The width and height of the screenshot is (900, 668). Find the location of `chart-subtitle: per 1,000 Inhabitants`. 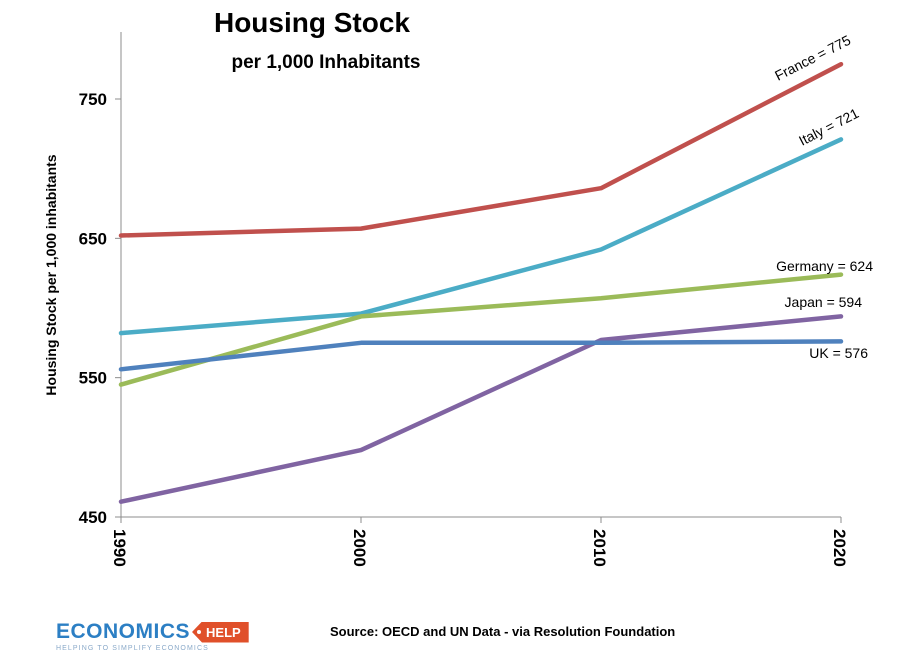

chart-subtitle: per 1,000 Inhabitants is located at coordinates (325, 62).